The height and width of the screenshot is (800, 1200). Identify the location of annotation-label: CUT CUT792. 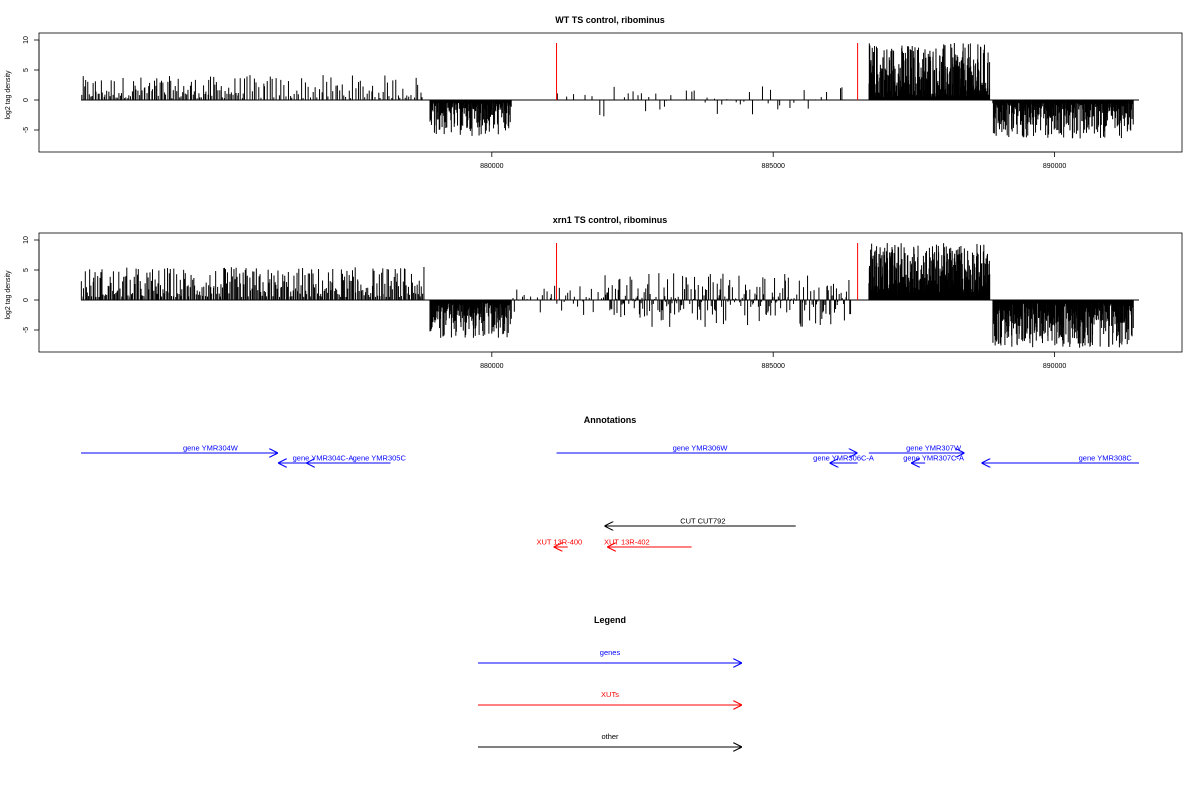
(702, 521).